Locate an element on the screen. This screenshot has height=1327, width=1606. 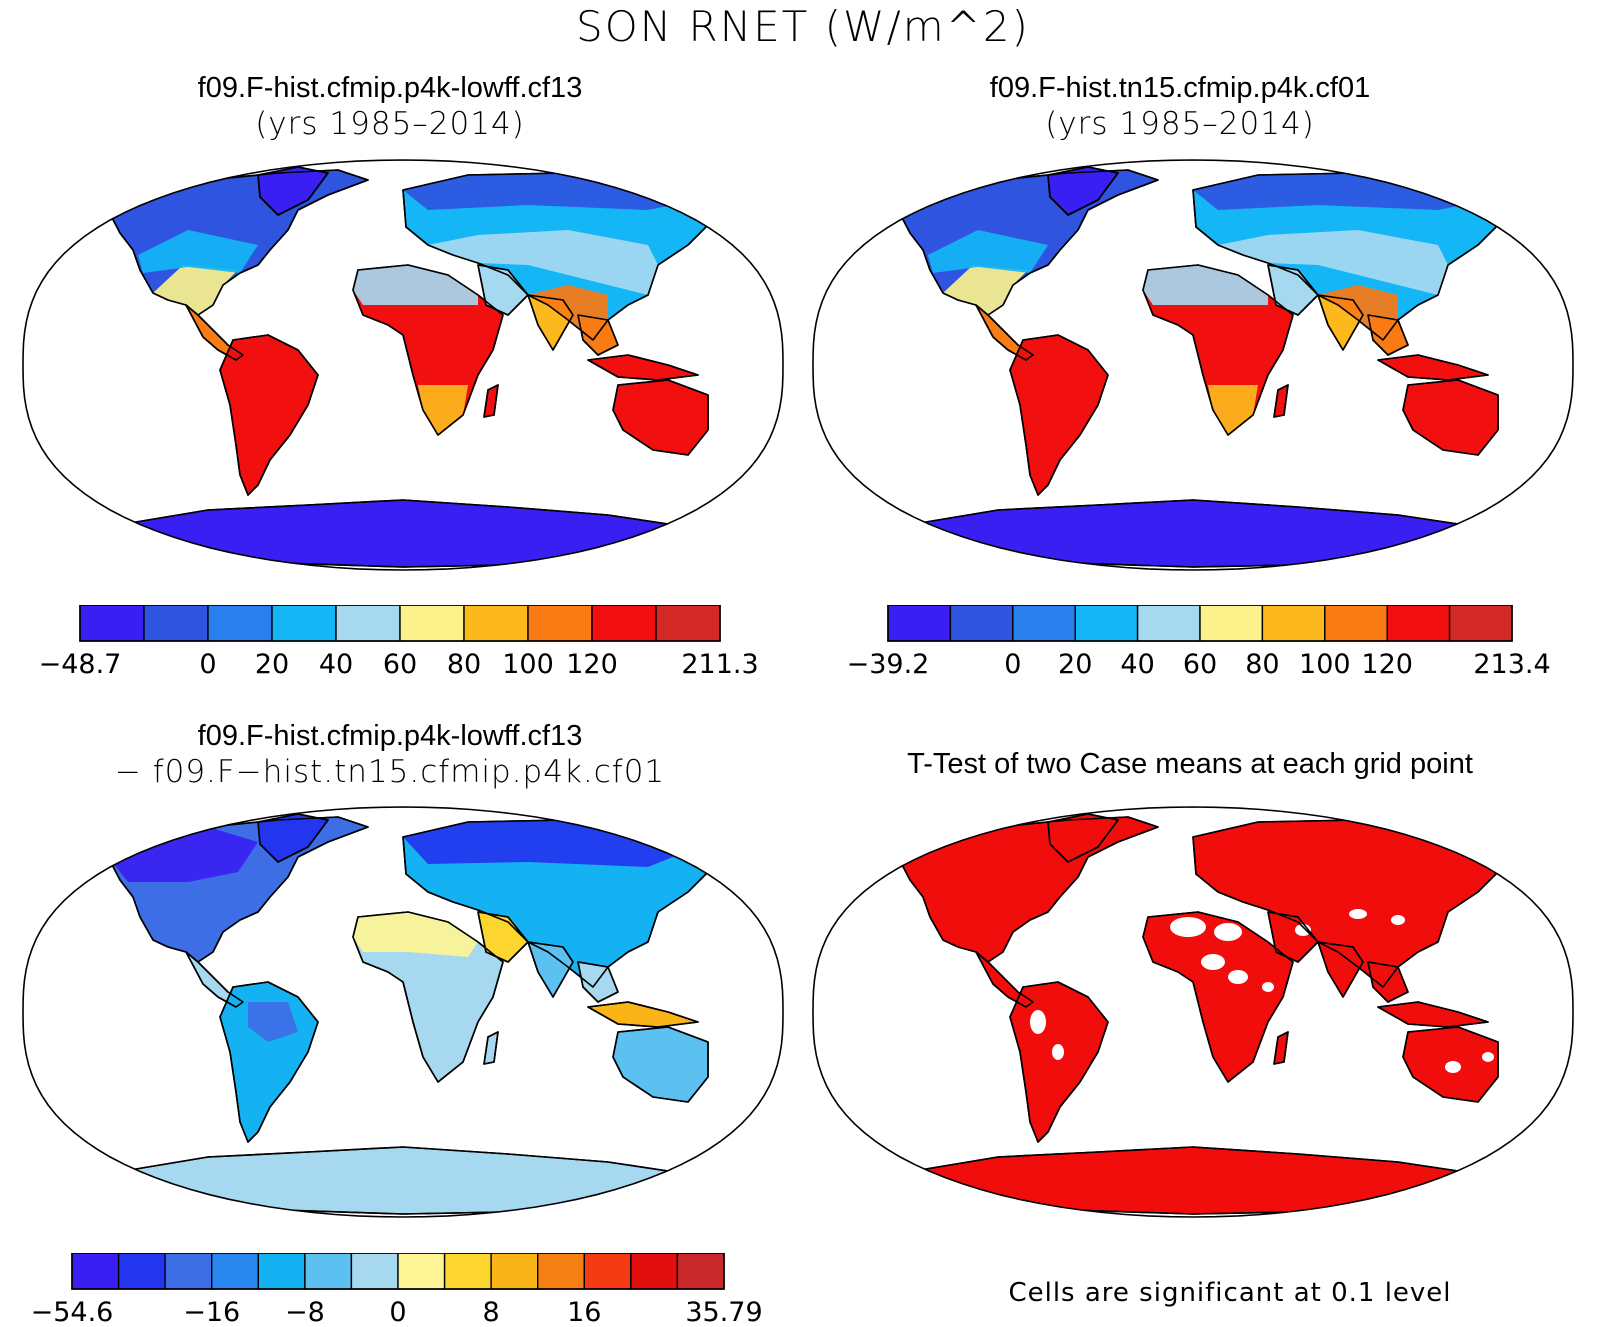
colorbar-label: 80 is located at coordinates (1262, 664).